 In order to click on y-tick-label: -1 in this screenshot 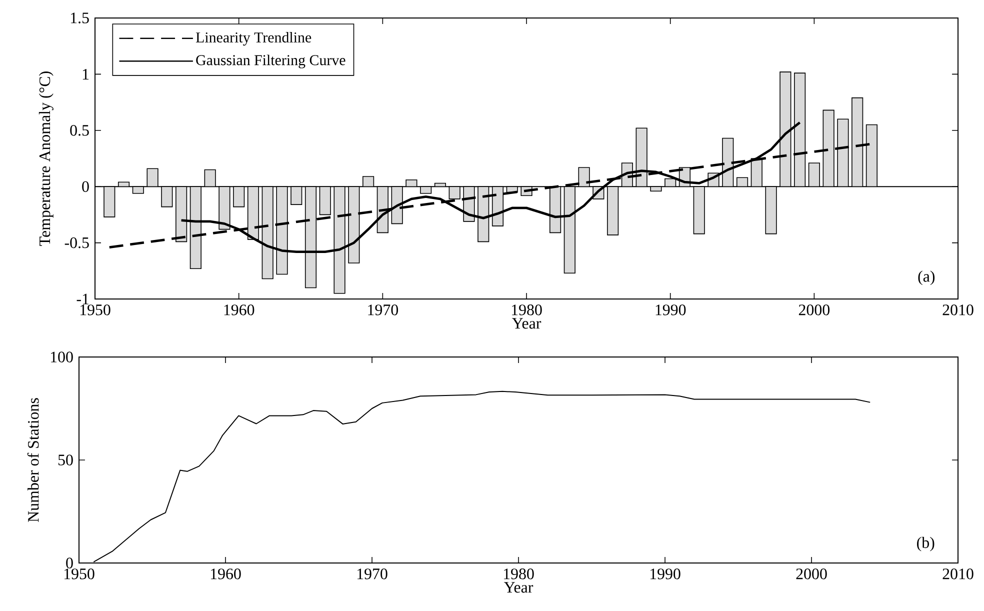, I will do `click(82, 299)`.